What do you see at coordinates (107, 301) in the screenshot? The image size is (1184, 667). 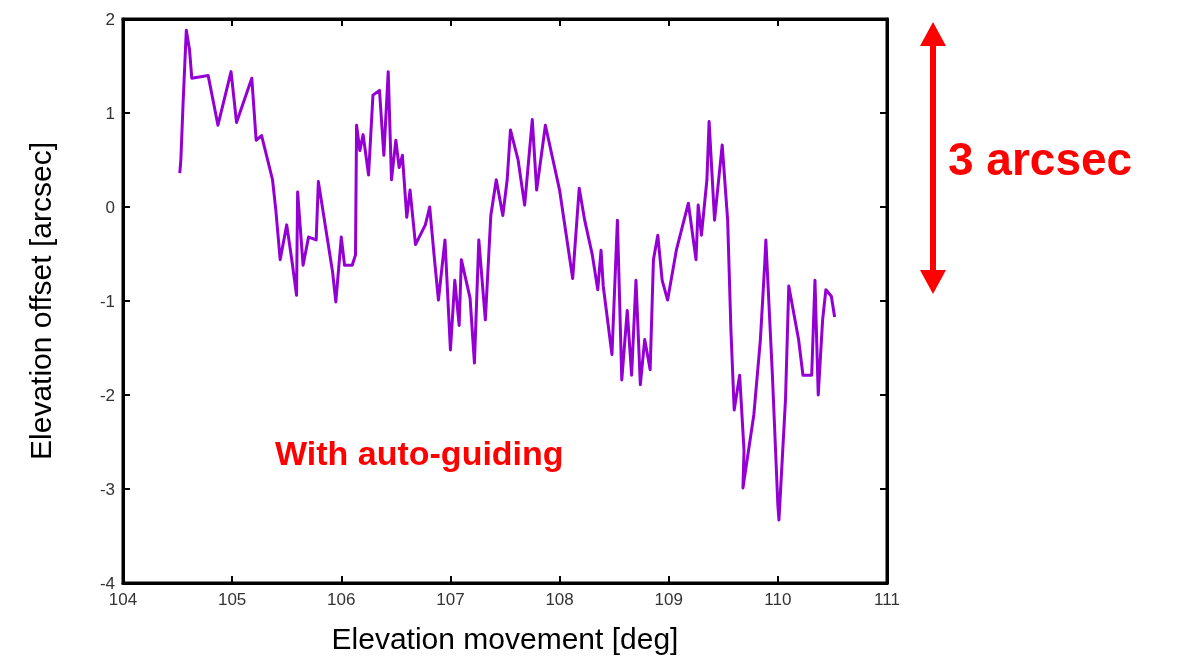 I see `y-tick-label: -1` at bounding box center [107, 301].